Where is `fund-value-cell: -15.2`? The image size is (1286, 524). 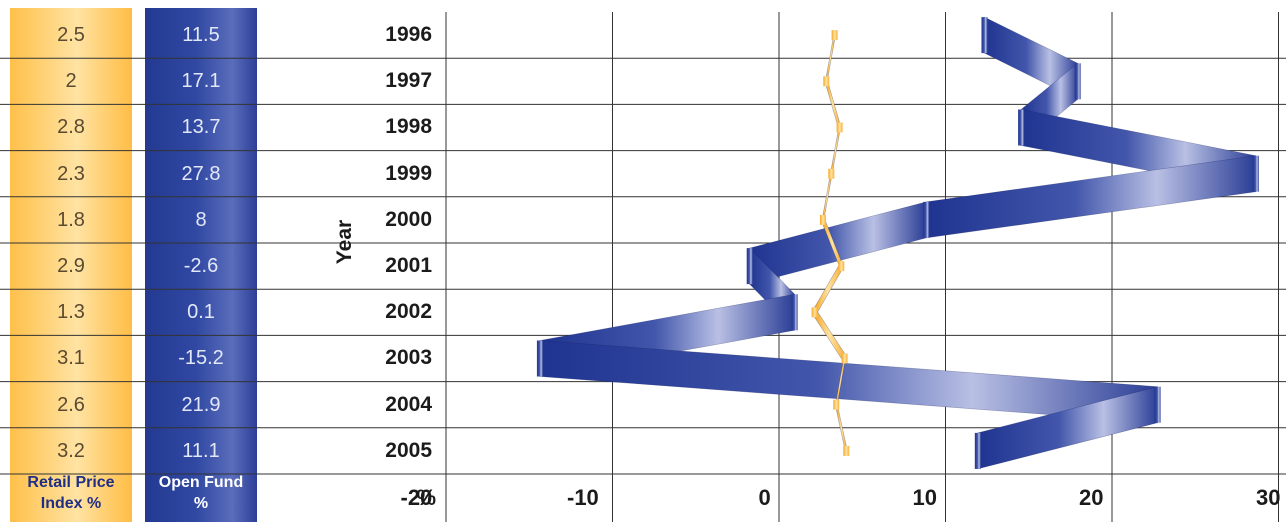 fund-value-cell: -15.2 is located at coordinates (201, 358).